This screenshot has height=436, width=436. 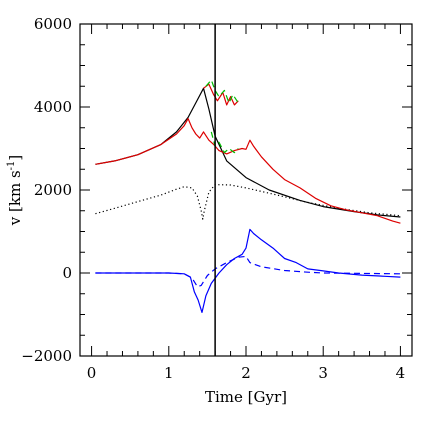 I want to click on x-tick-label: 3, so click(x=323, y=373).